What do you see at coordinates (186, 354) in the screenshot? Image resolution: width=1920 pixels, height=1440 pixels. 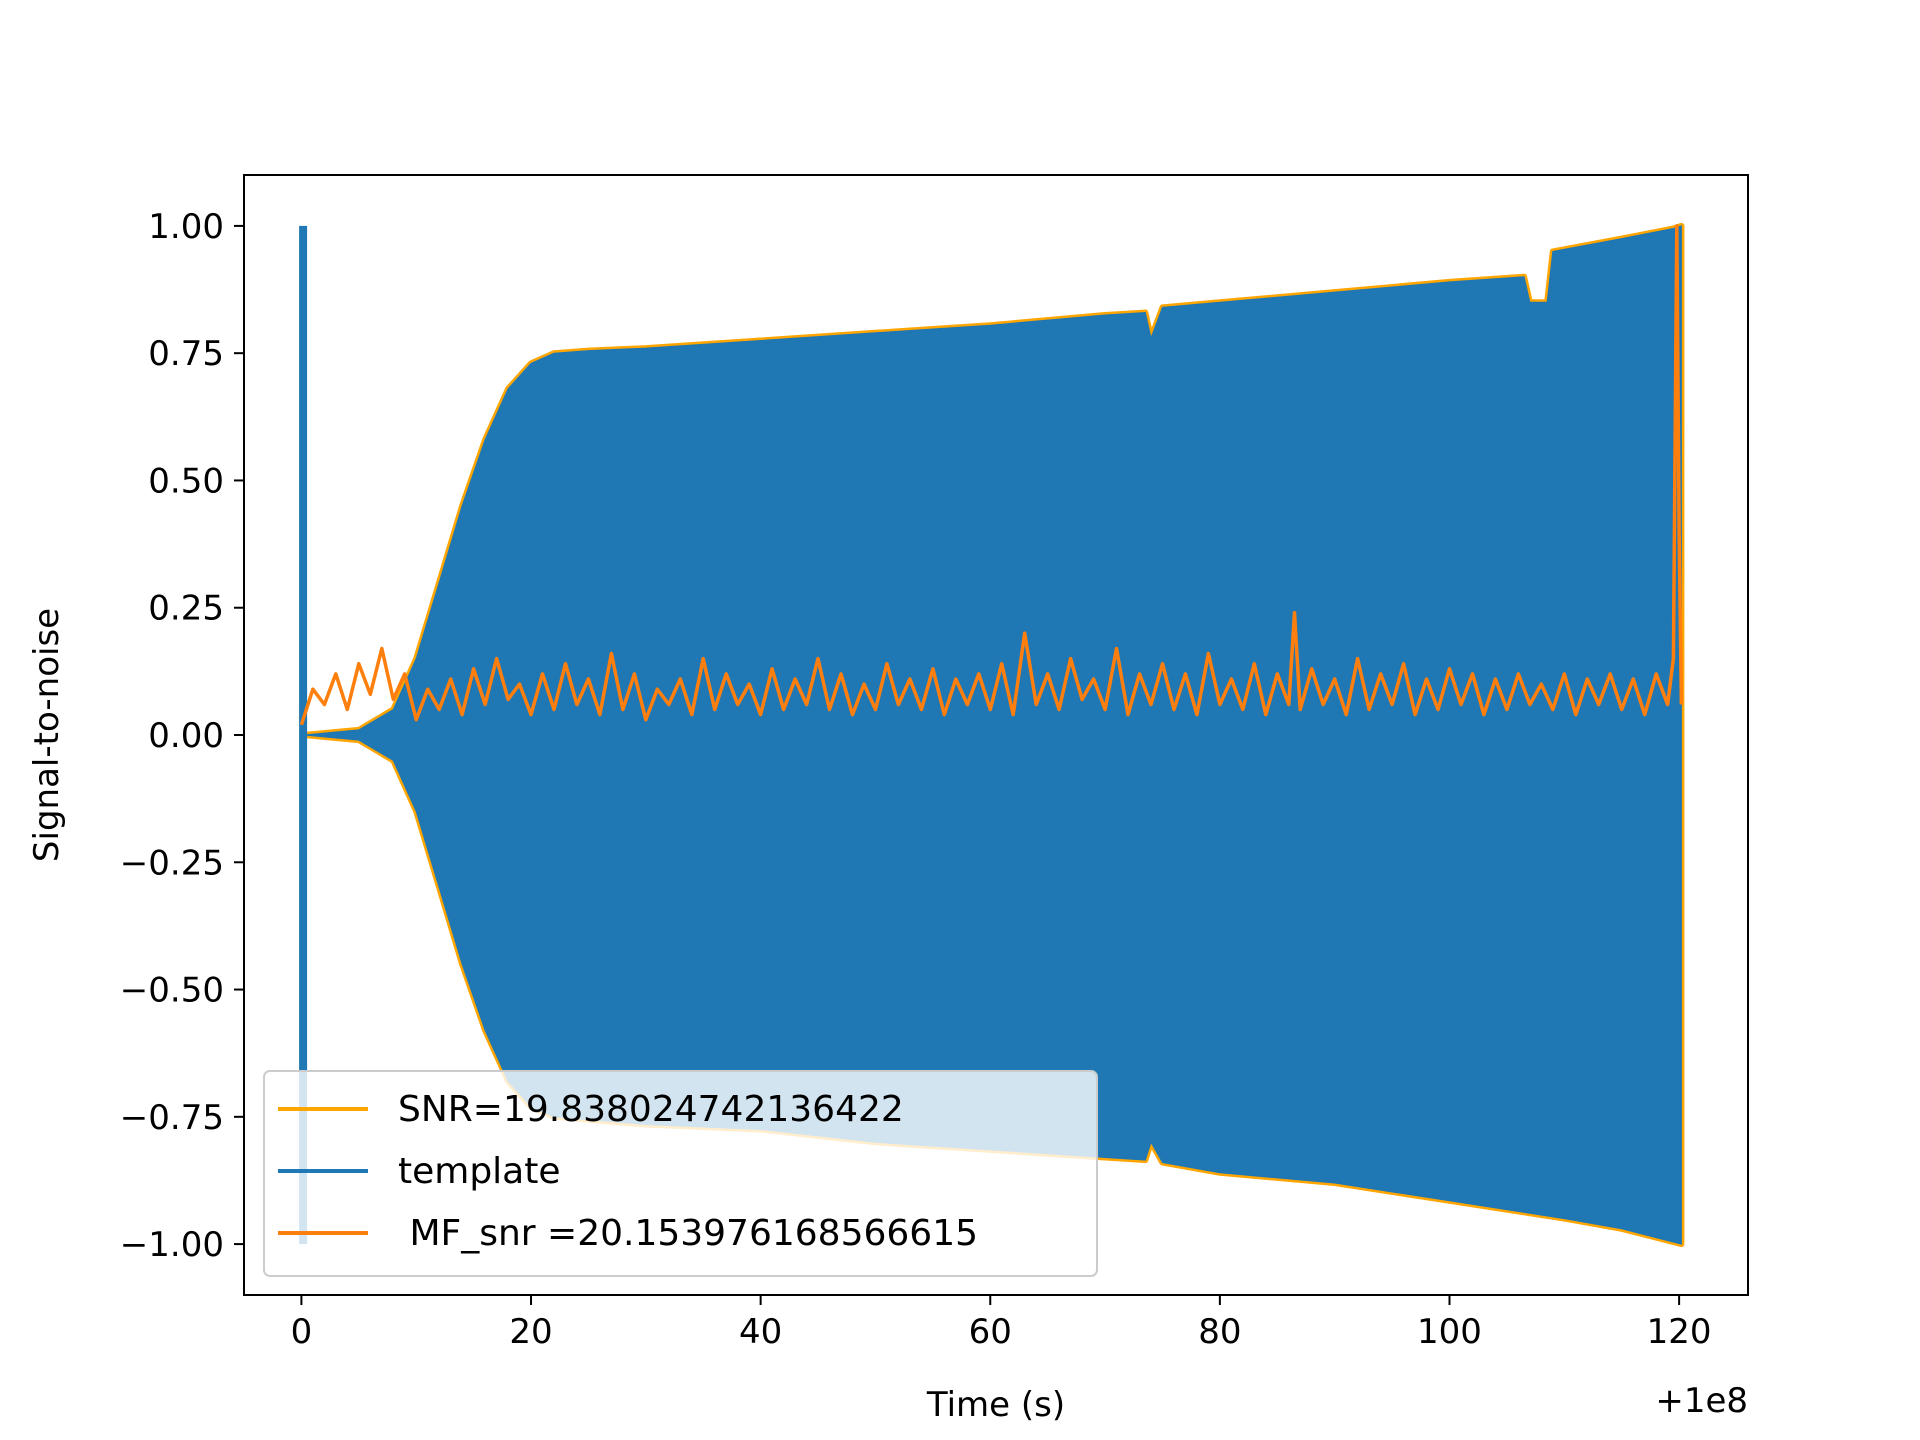 I see `y-tick-label: 0.75` at bounding box center [186, 354].